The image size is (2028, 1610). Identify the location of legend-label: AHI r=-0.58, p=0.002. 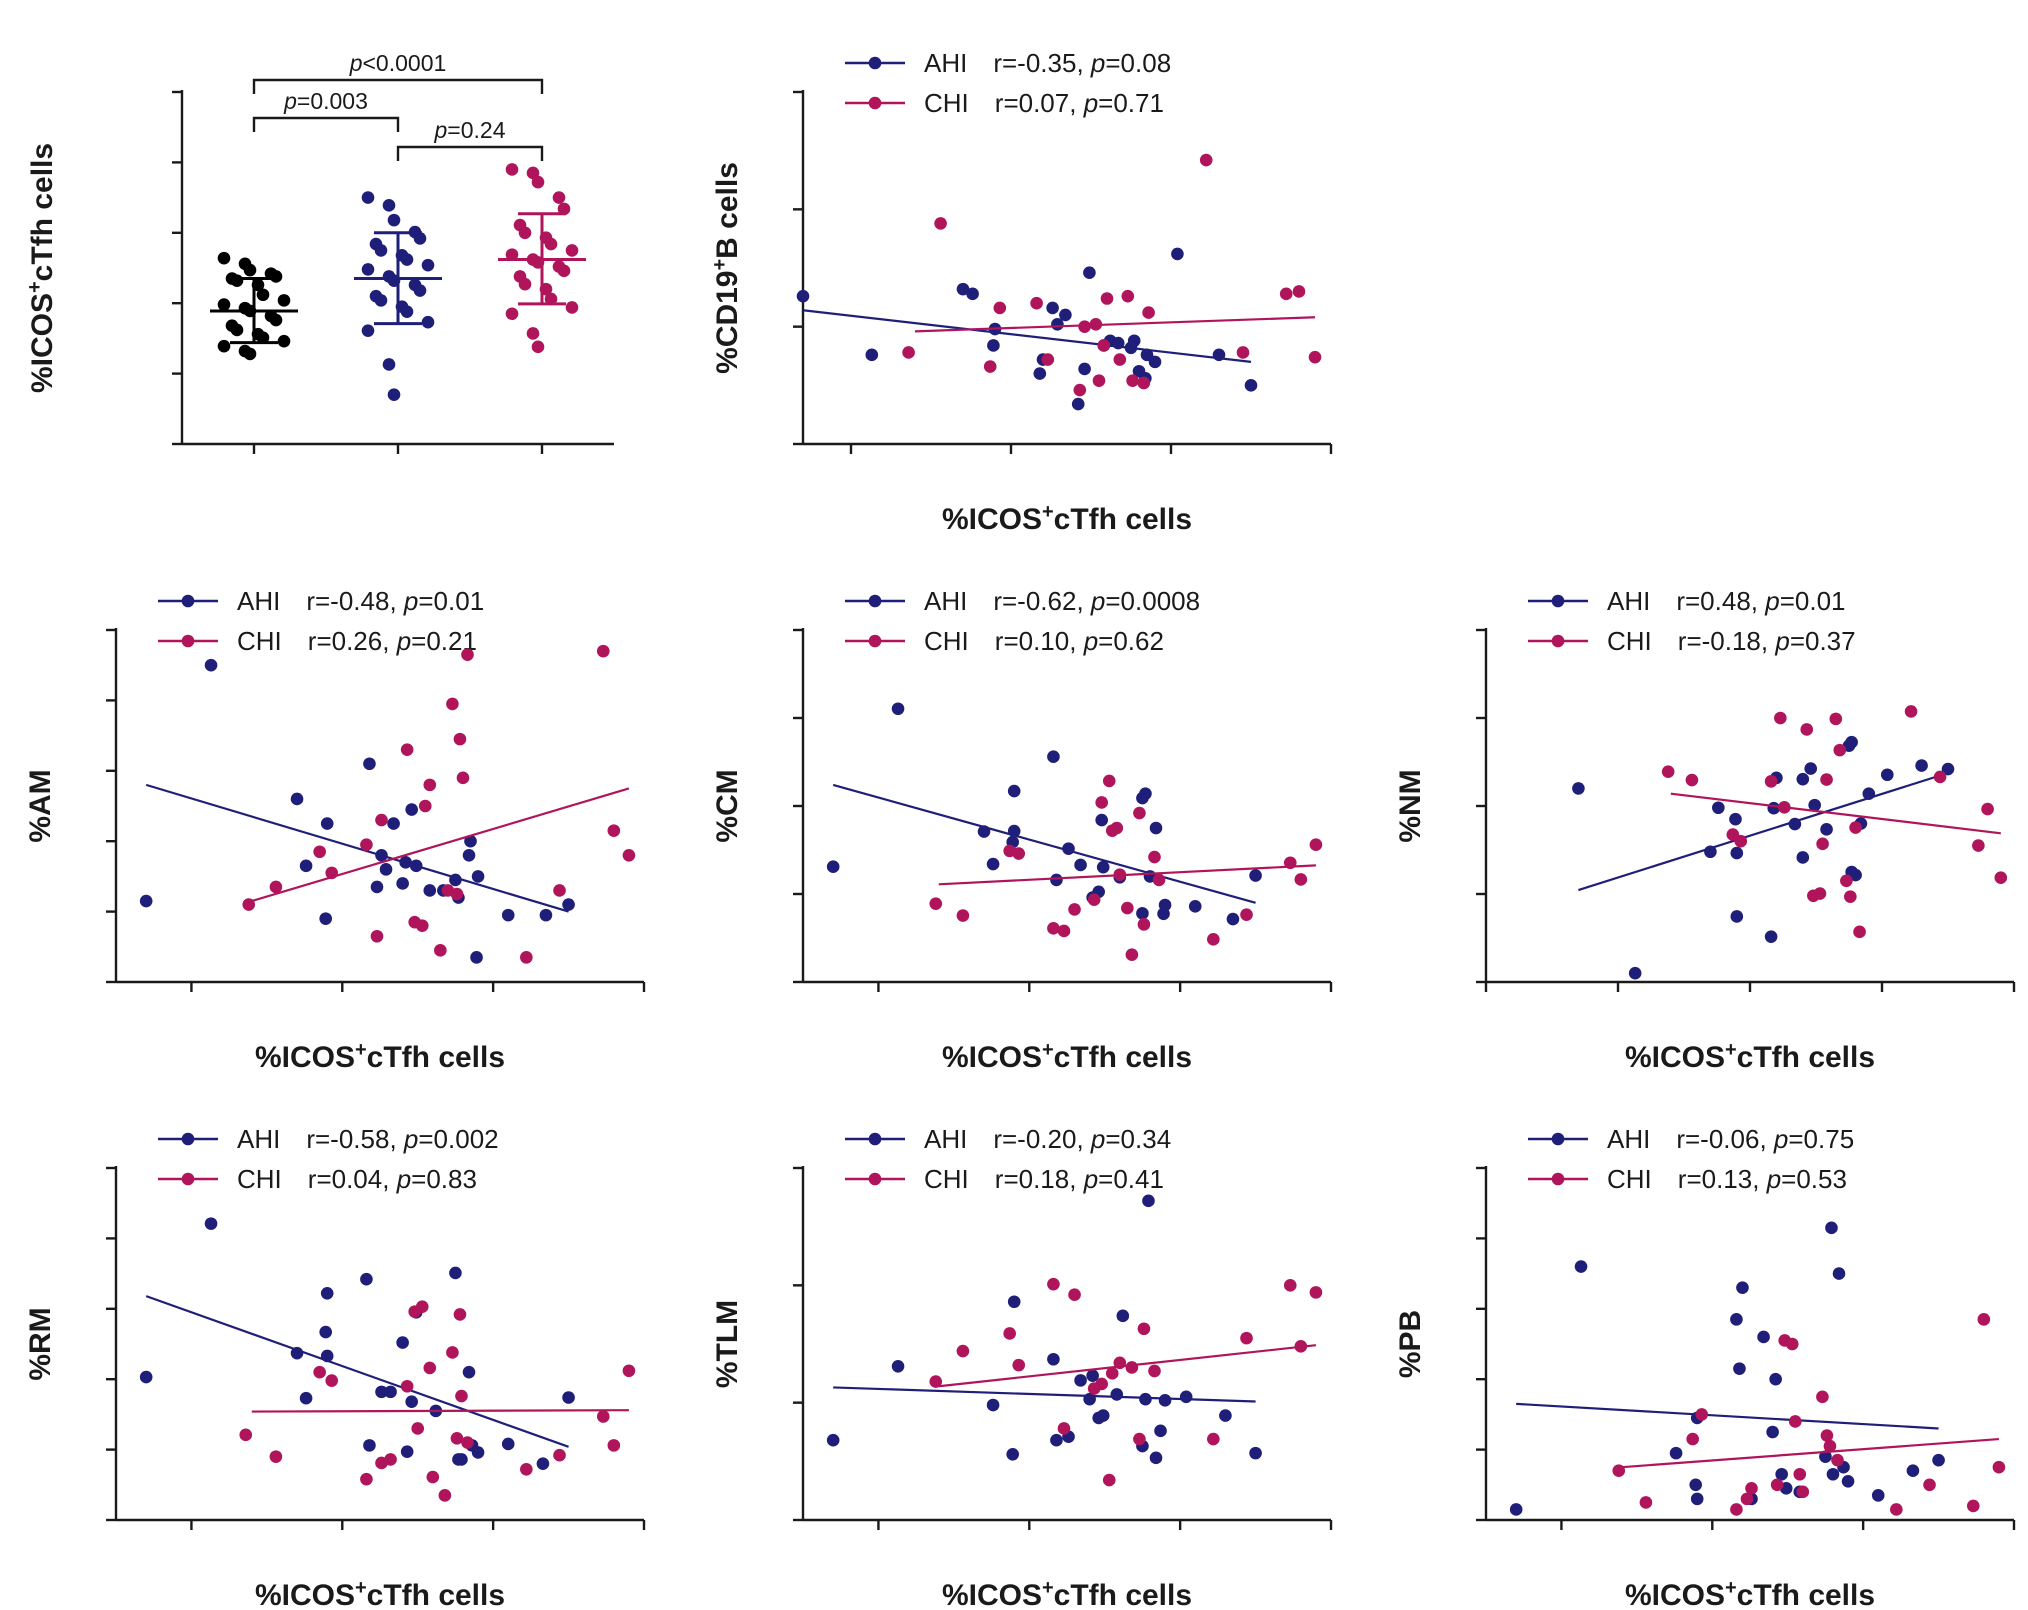
(368, 1139).